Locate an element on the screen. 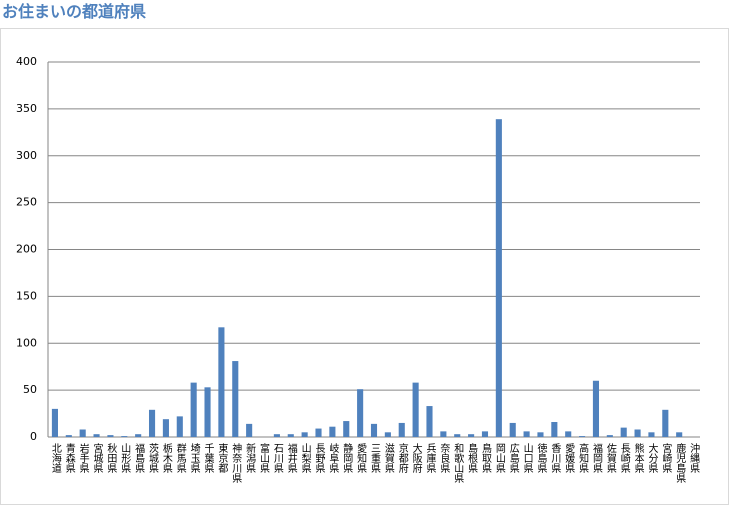 This screenshot has width=730, height=506. x-tick-label: 富山県 is located at coordinates (264, 458).